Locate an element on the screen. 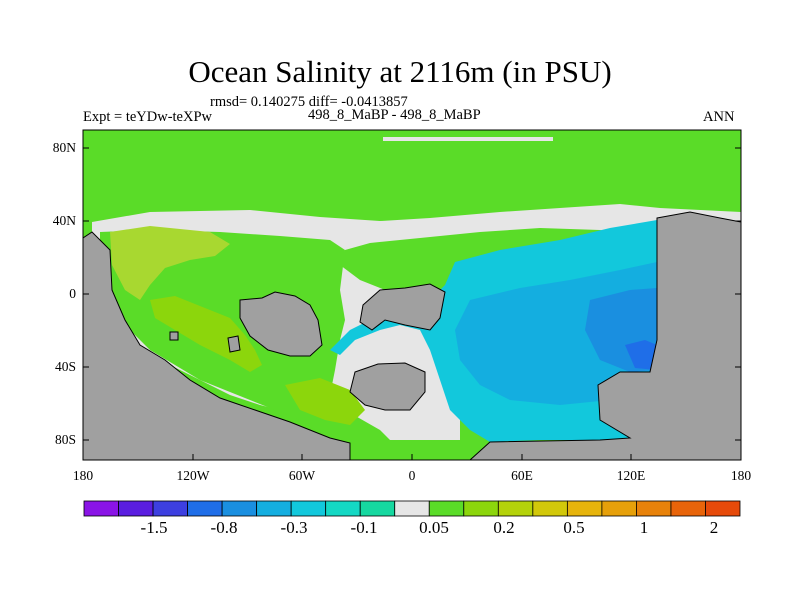 This screenshot has height=600, width=800. land-south-continent is located at coordinates (387, 386).